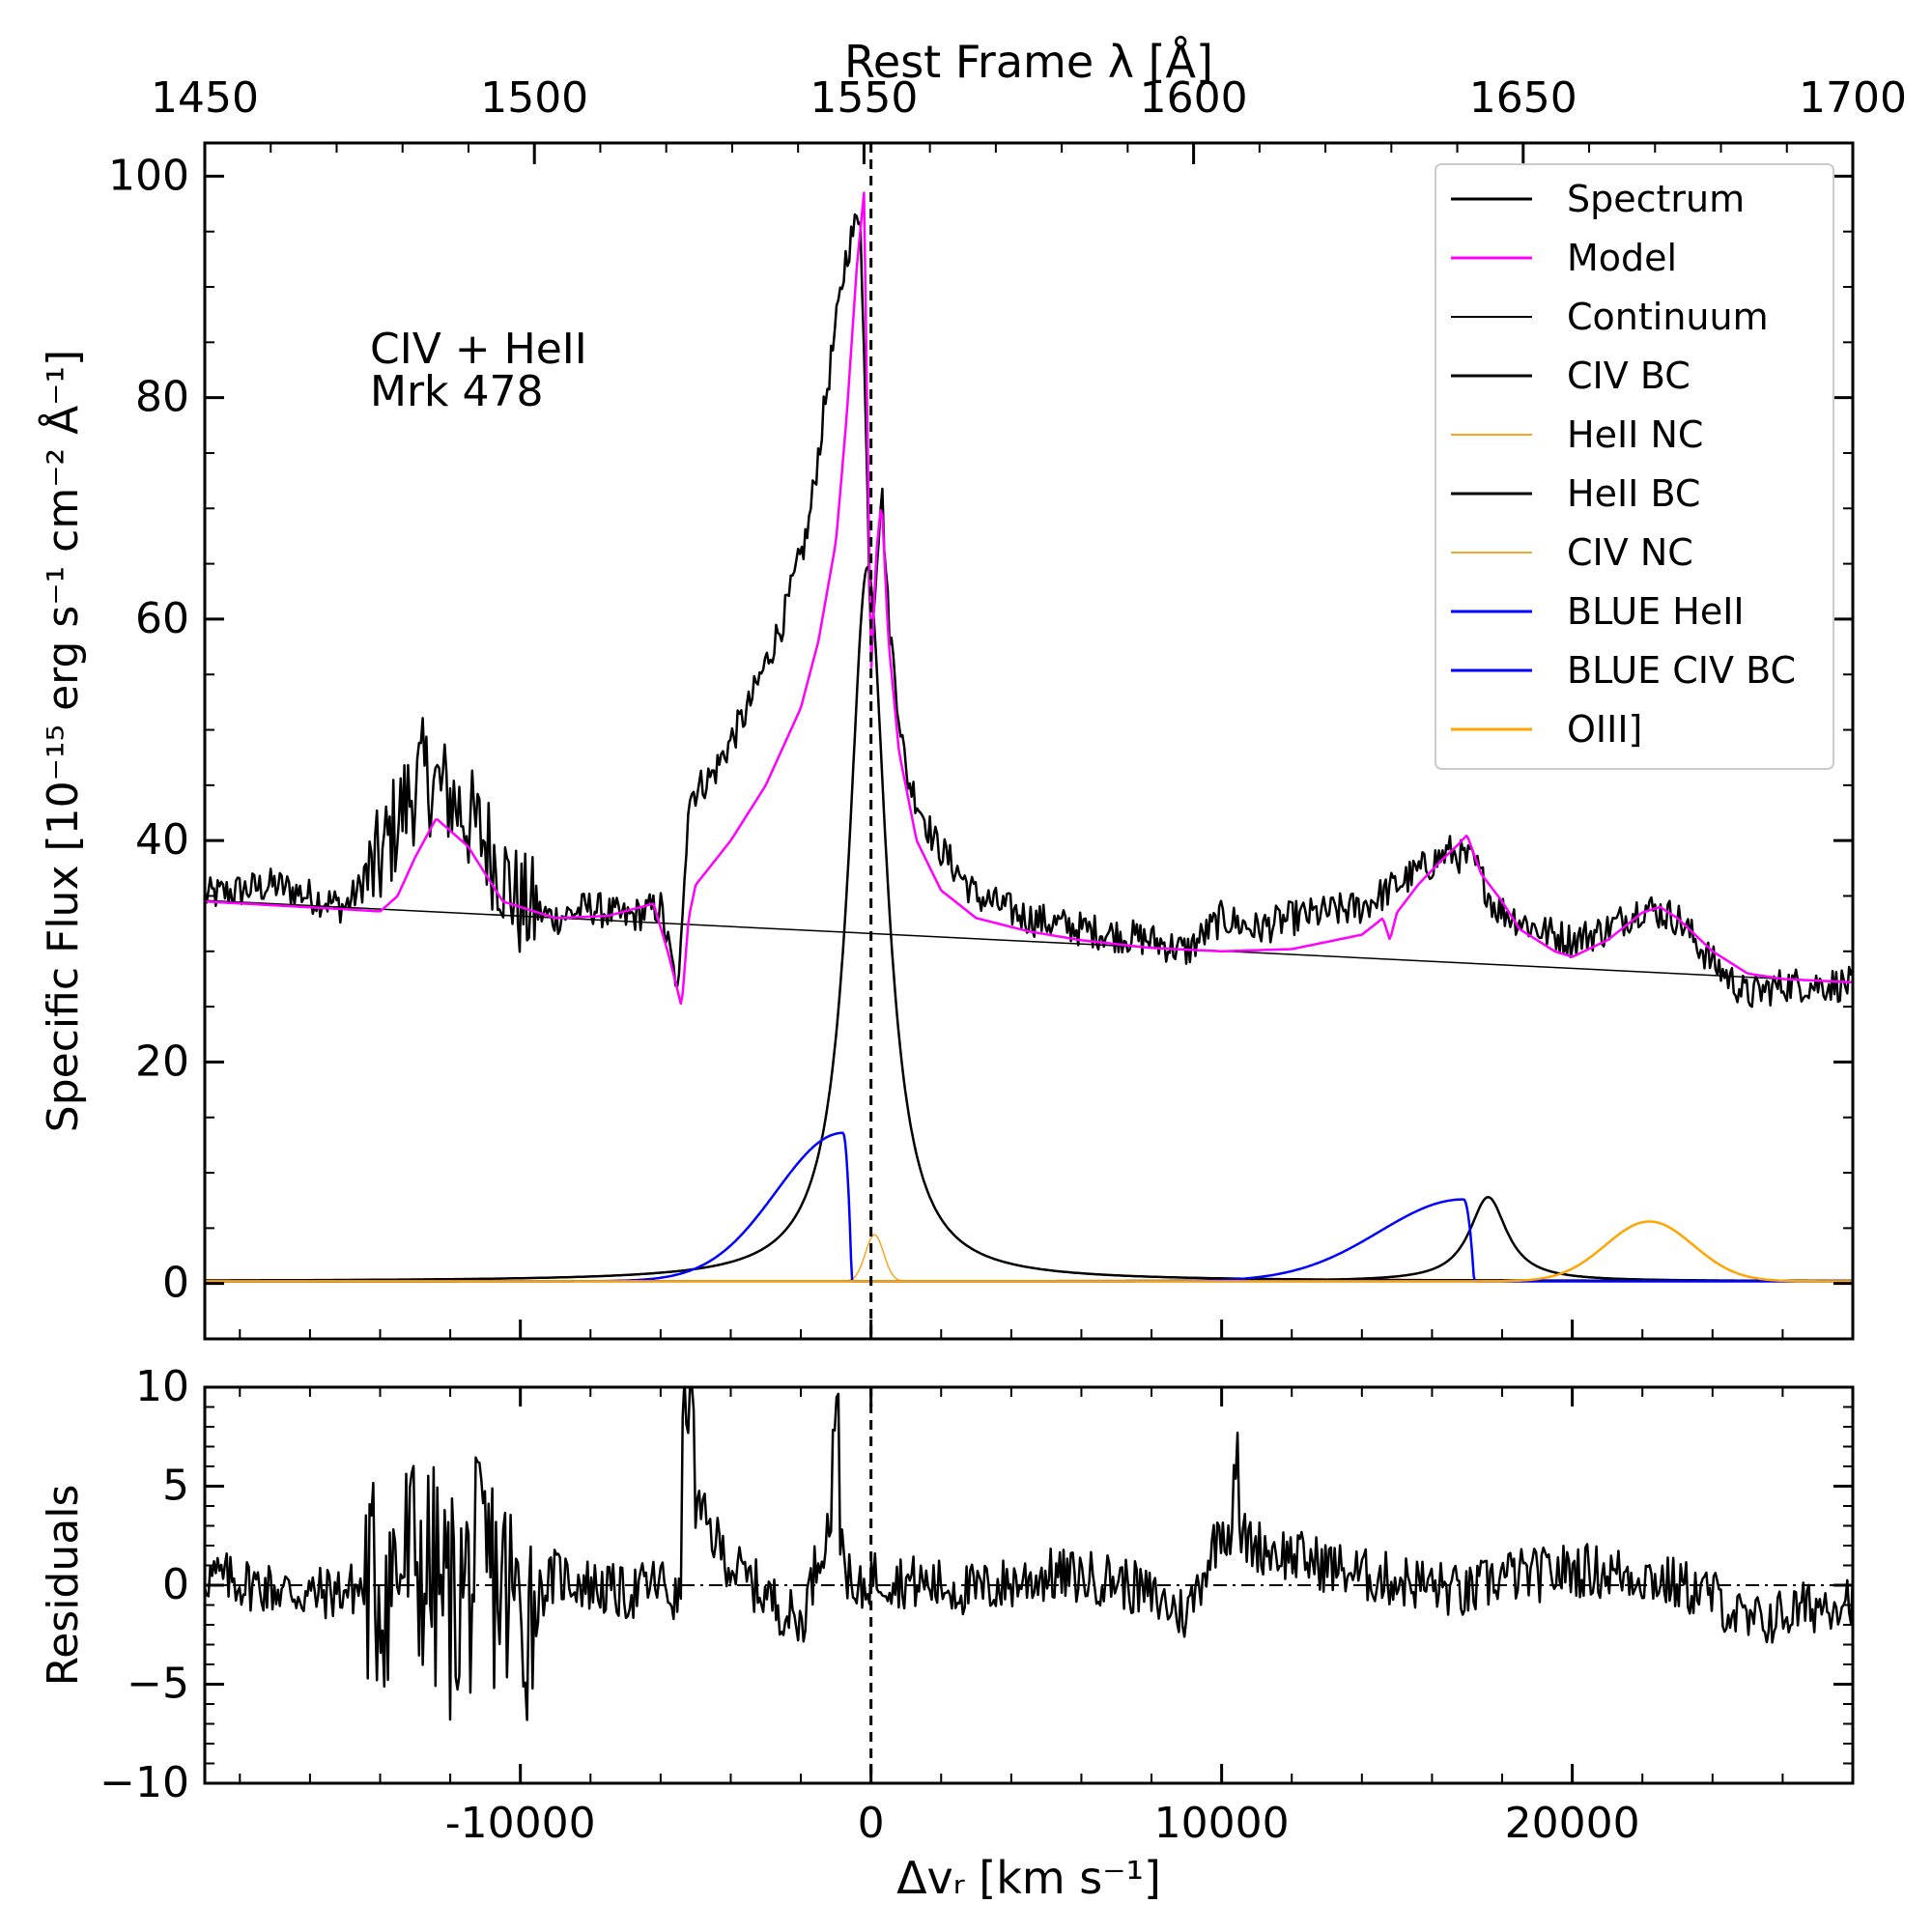 This screenshot has height=1932, width=1932. Describe the element at coordinates (871, 1823) in the screenshot. I see `resid-xtick-label: 0` at that location.